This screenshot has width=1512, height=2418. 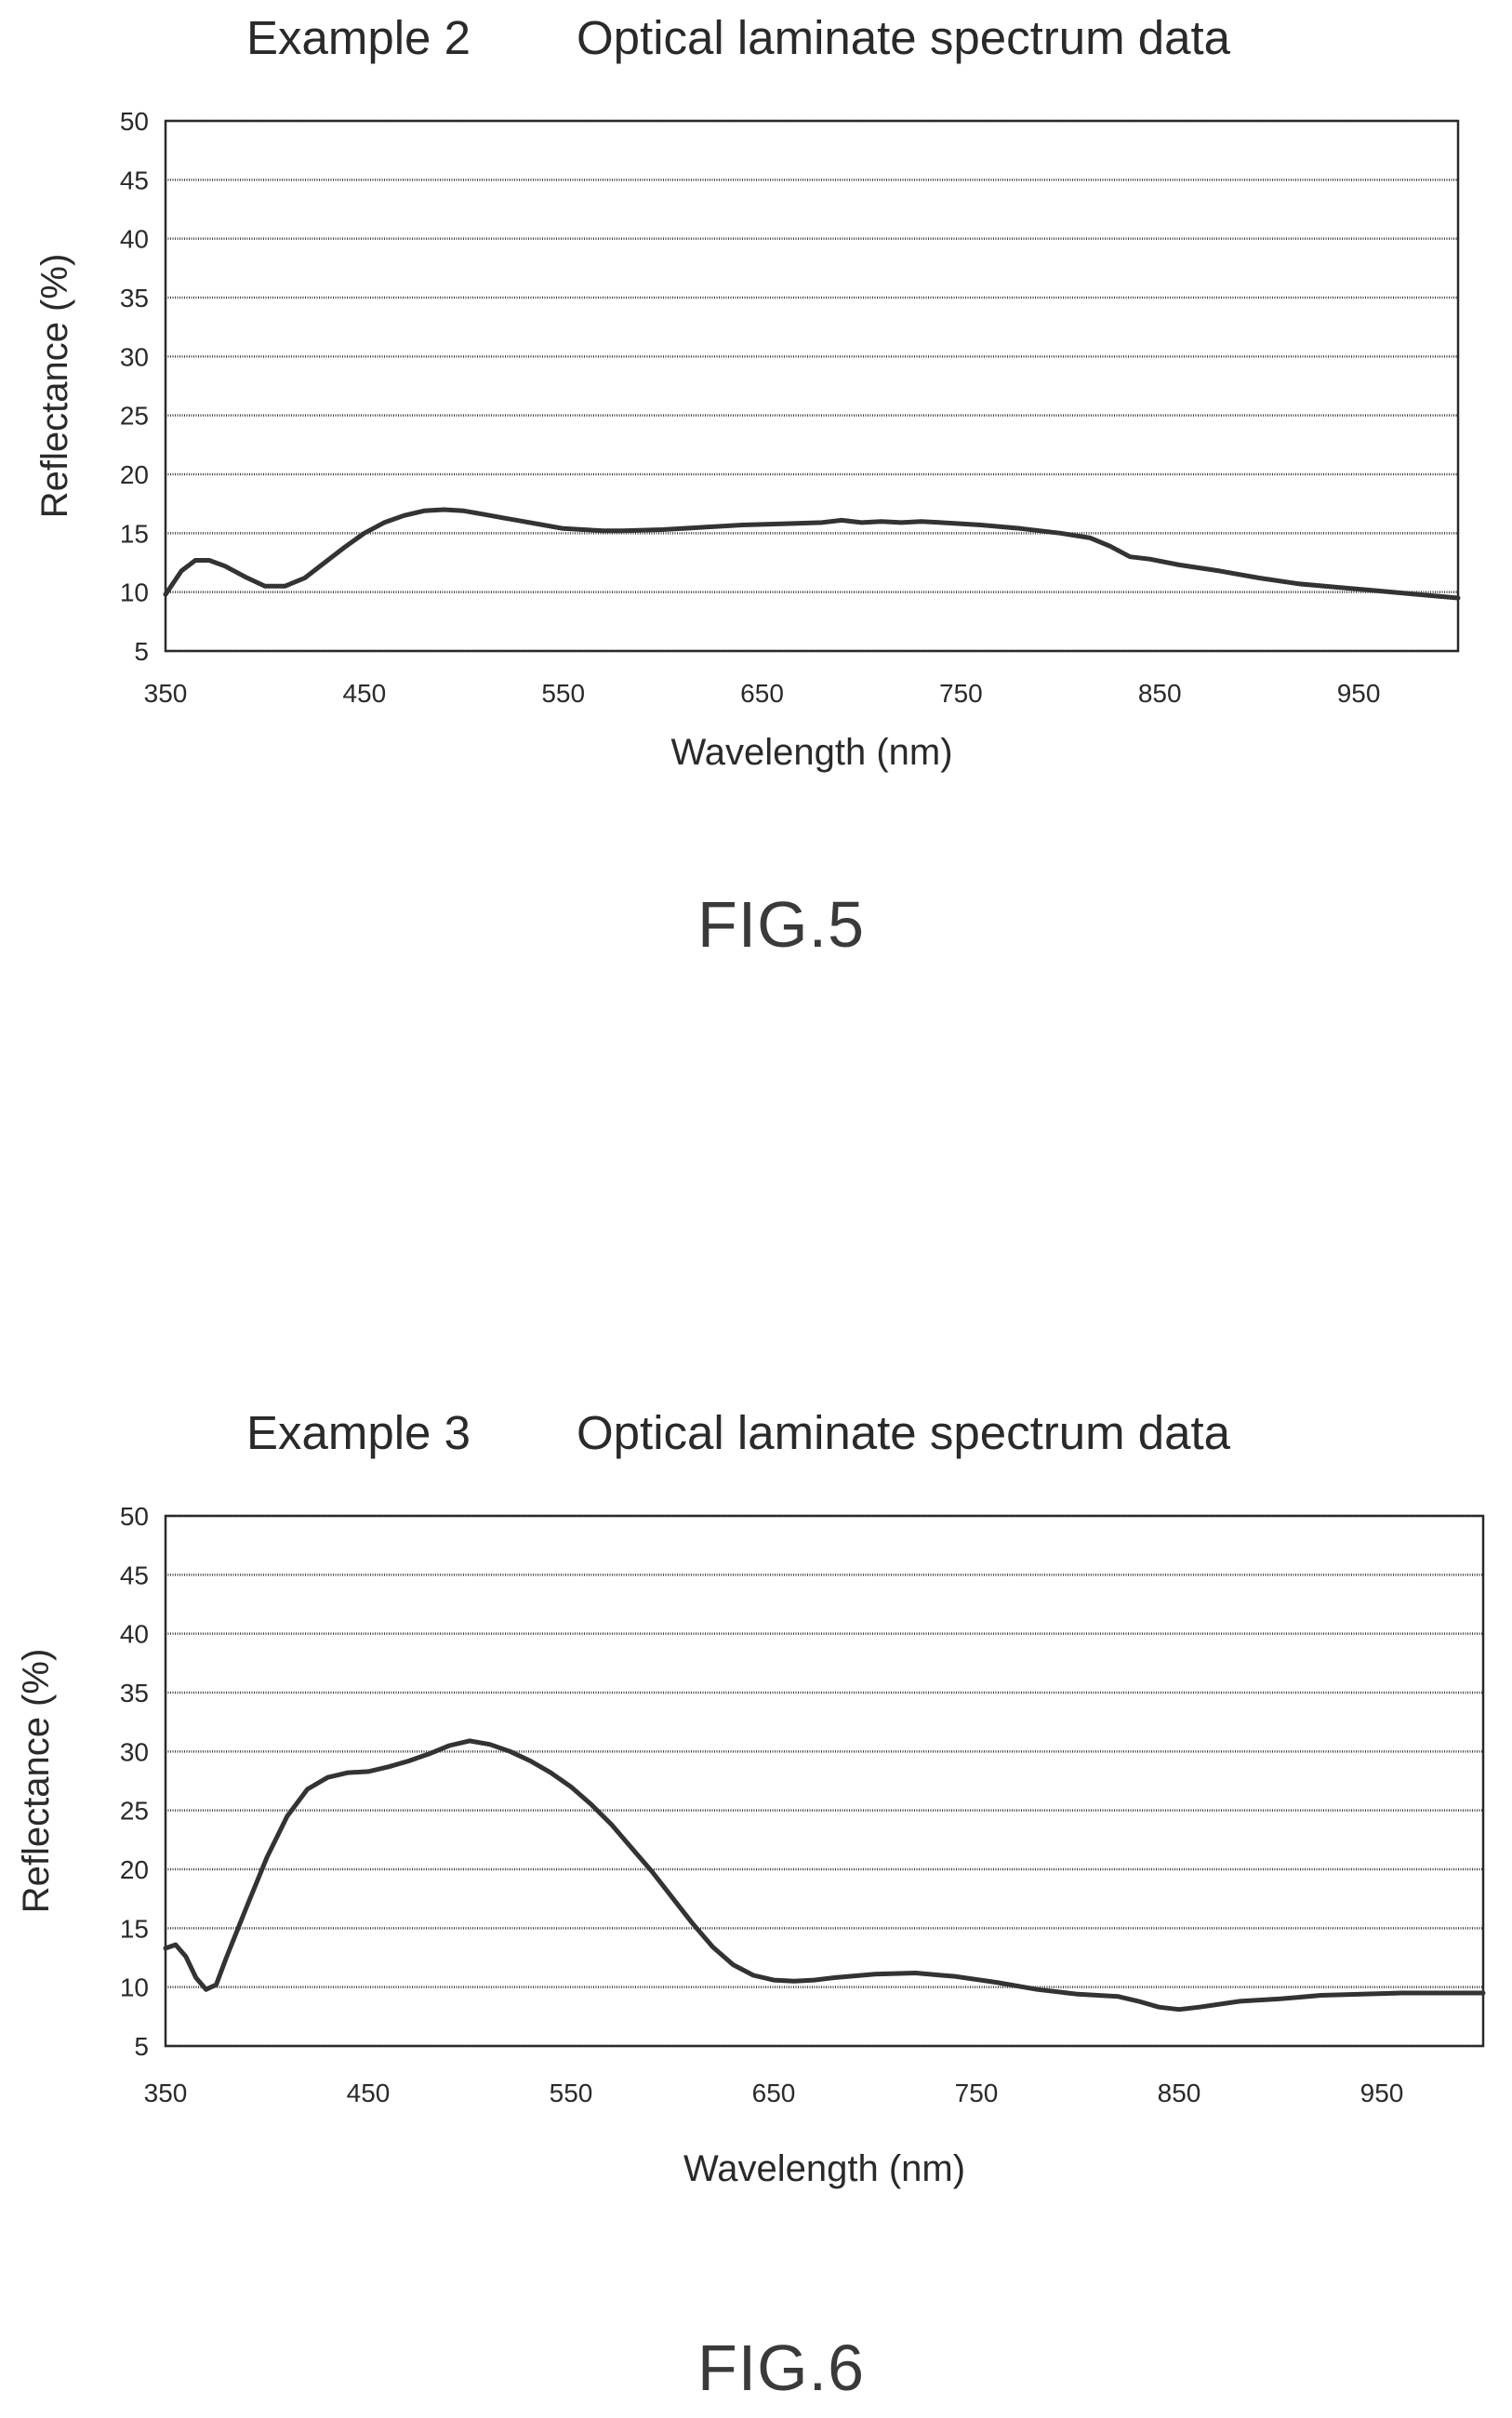 I want to click on chart-title-example: Example 2, so click(x=358, y=37).